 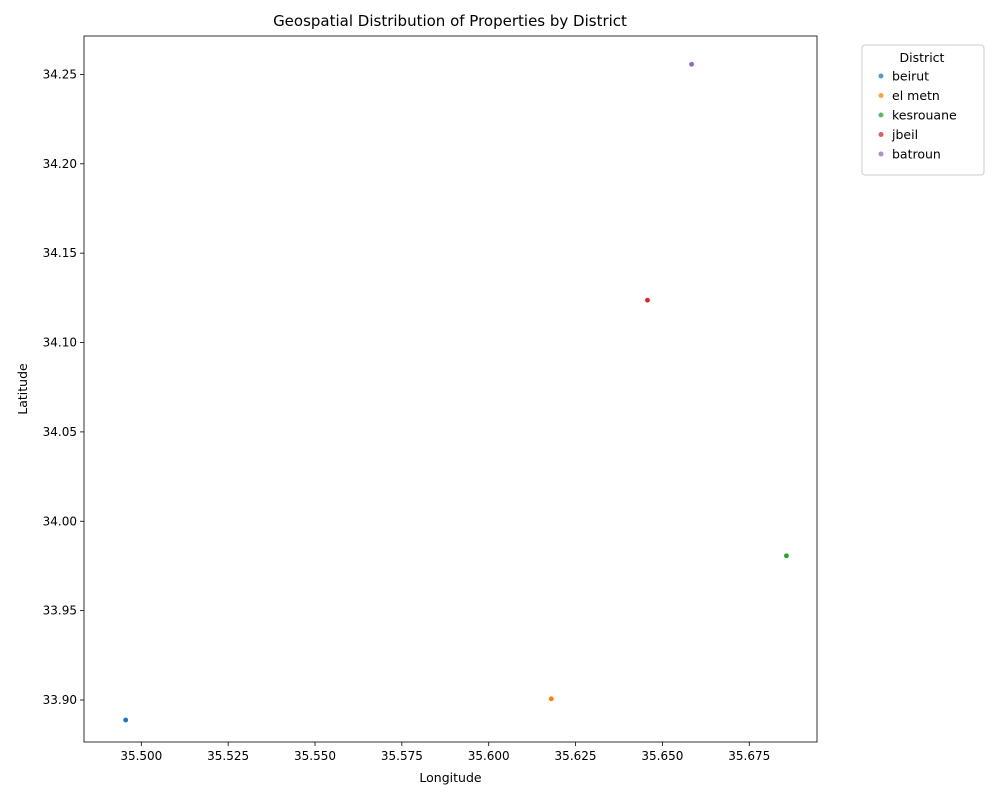 I want to click on y-tick-label: 33.95, so click(x=60, y=611).